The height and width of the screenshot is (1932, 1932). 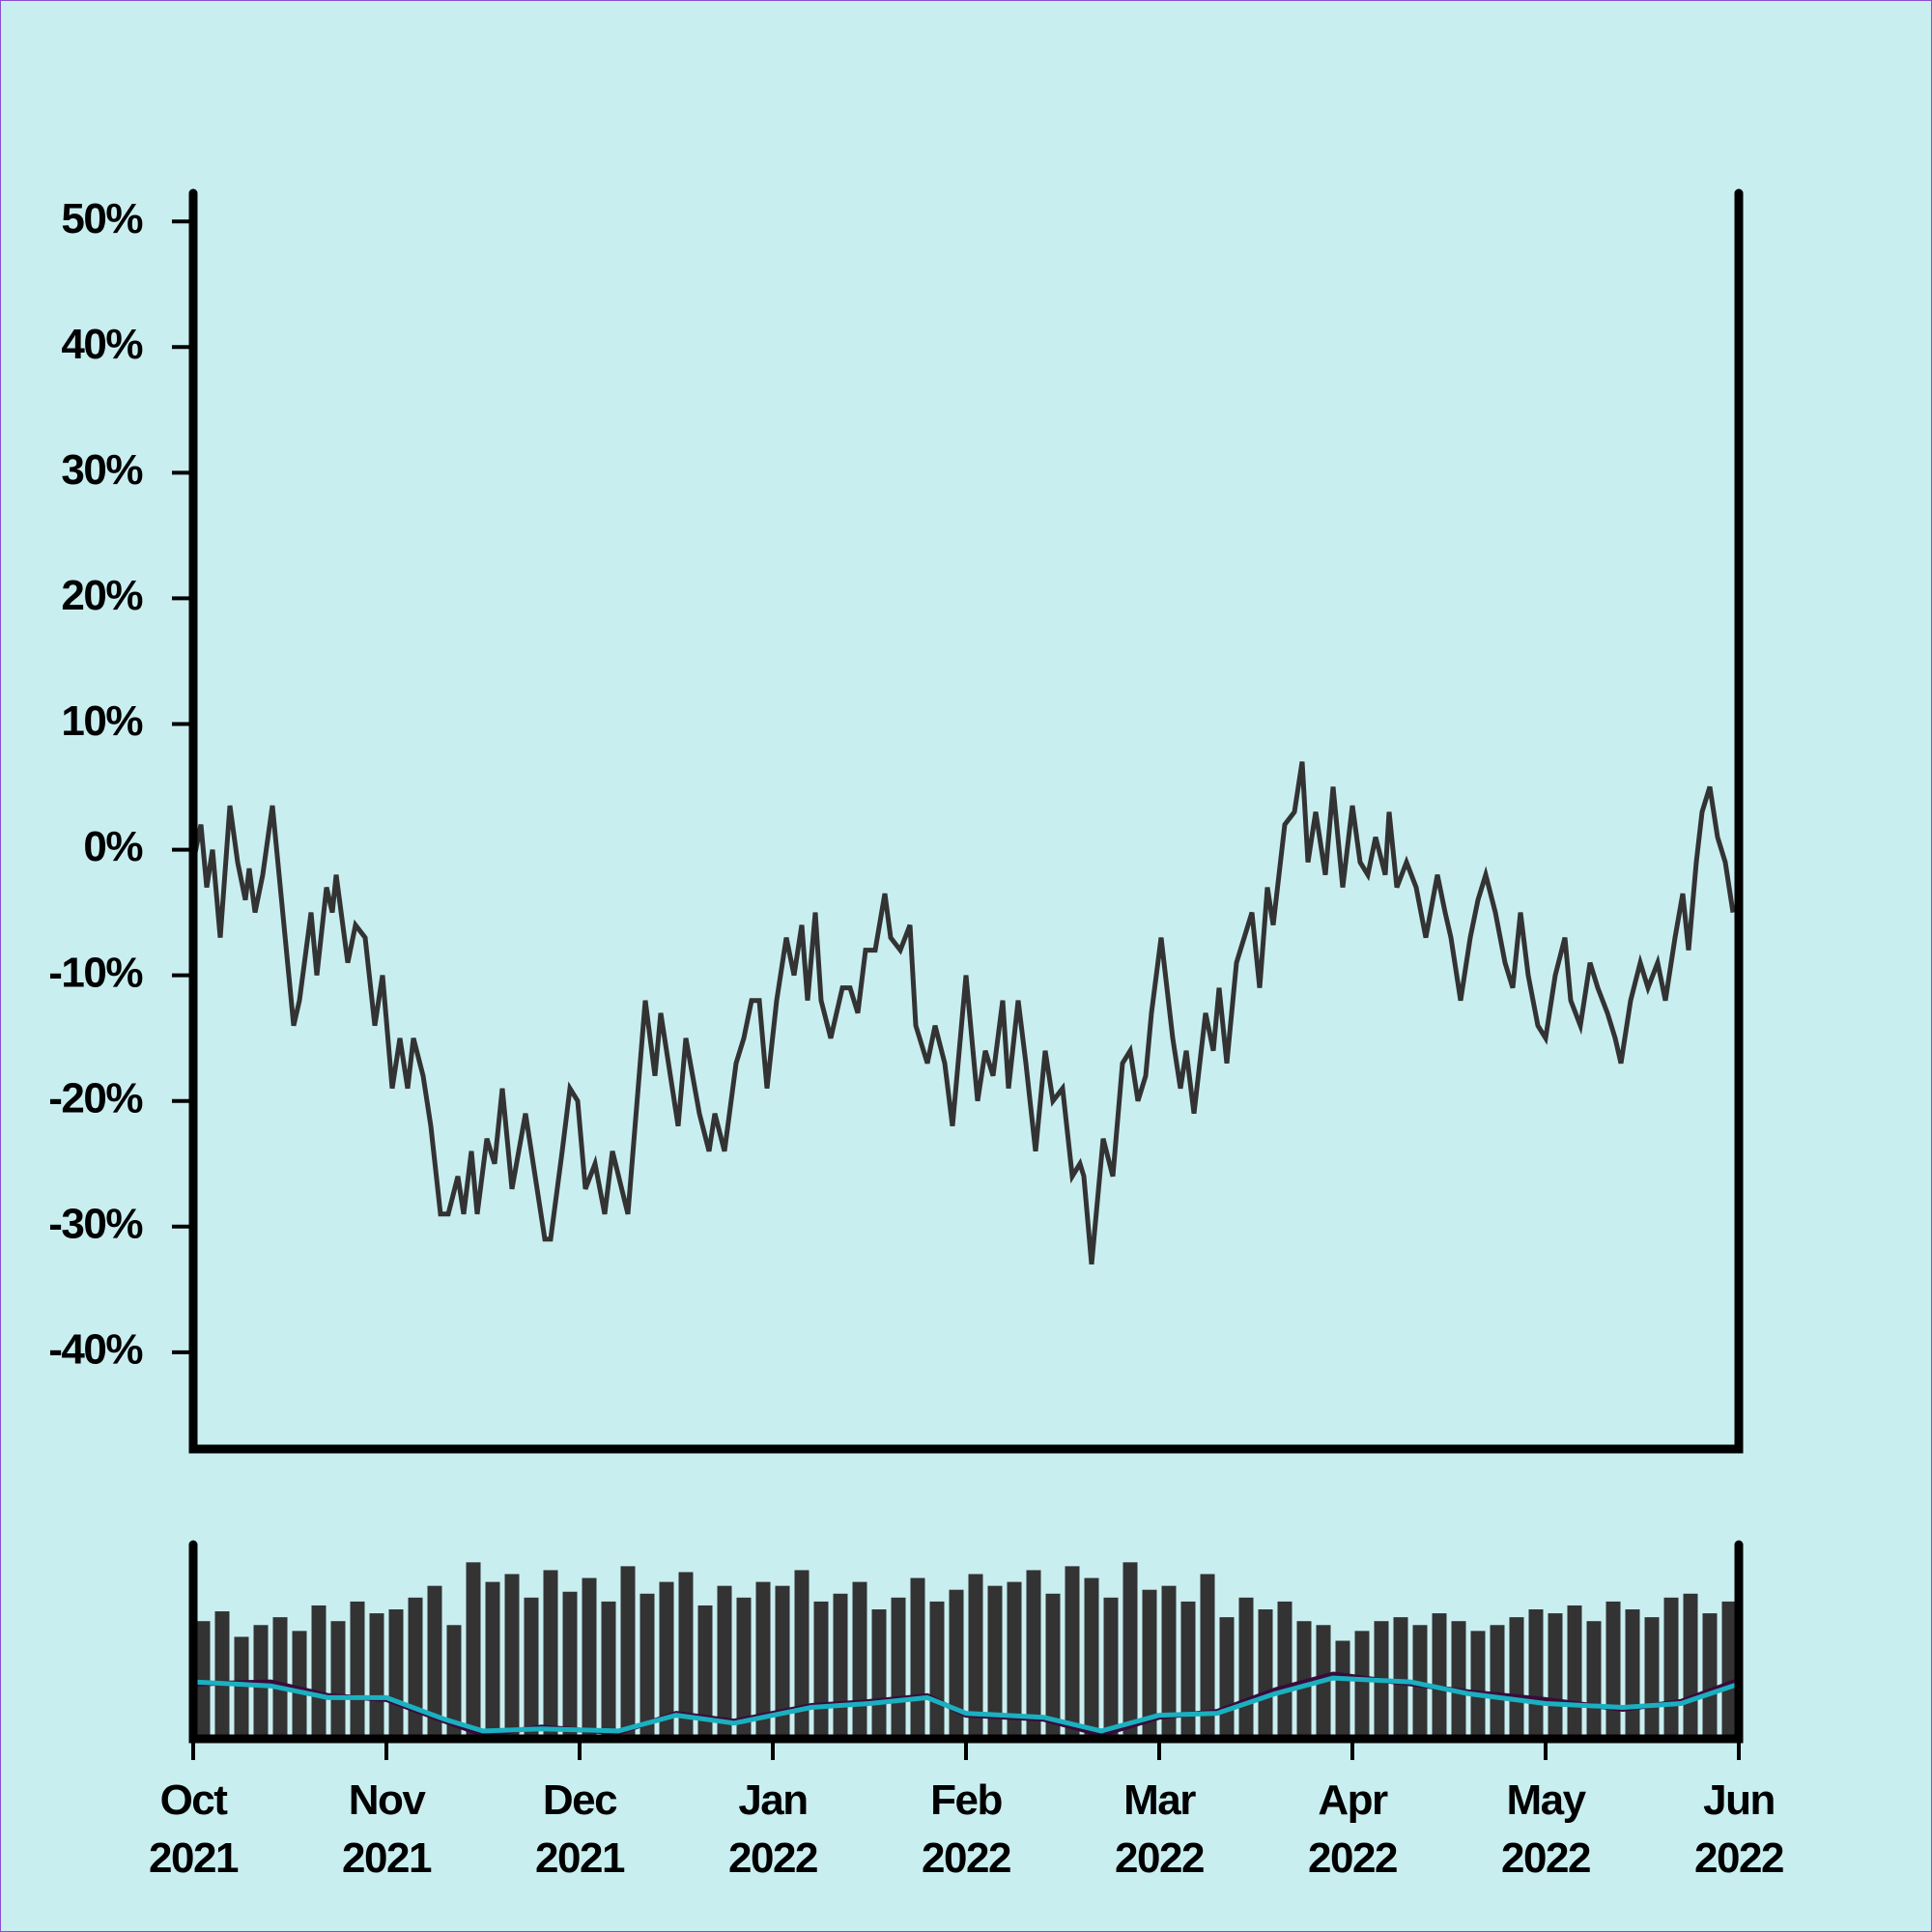 I want to click on y-tick-label: 40%, so click(x=101, y=344).